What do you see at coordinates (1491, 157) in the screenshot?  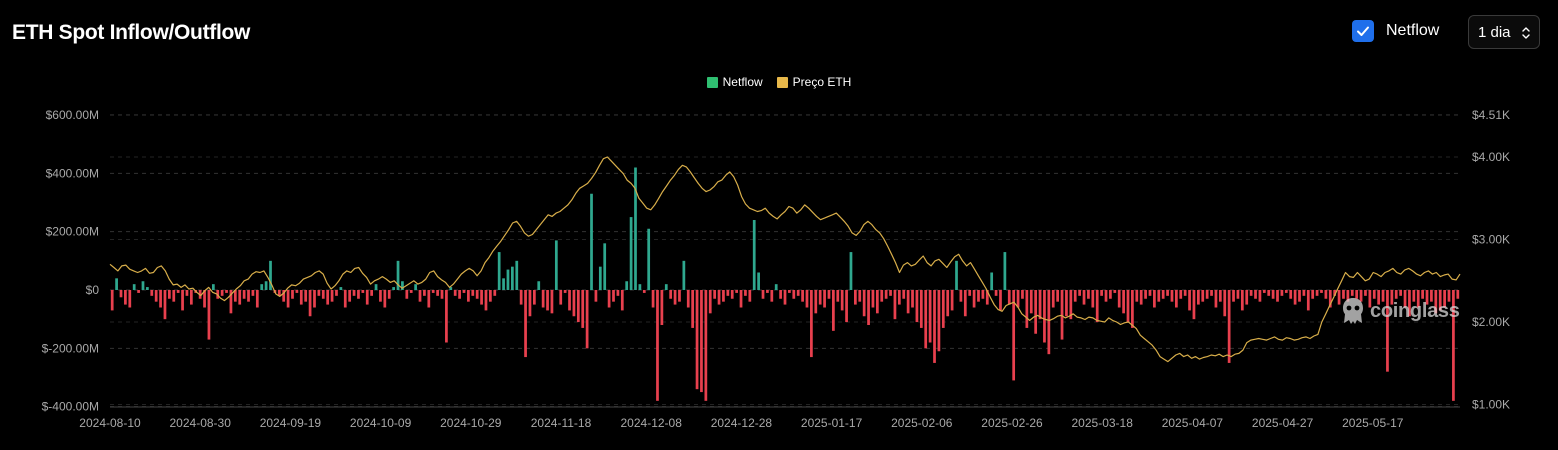 I see `y-right-tick-label: $4.00K` at bounding box center [1491, 157].